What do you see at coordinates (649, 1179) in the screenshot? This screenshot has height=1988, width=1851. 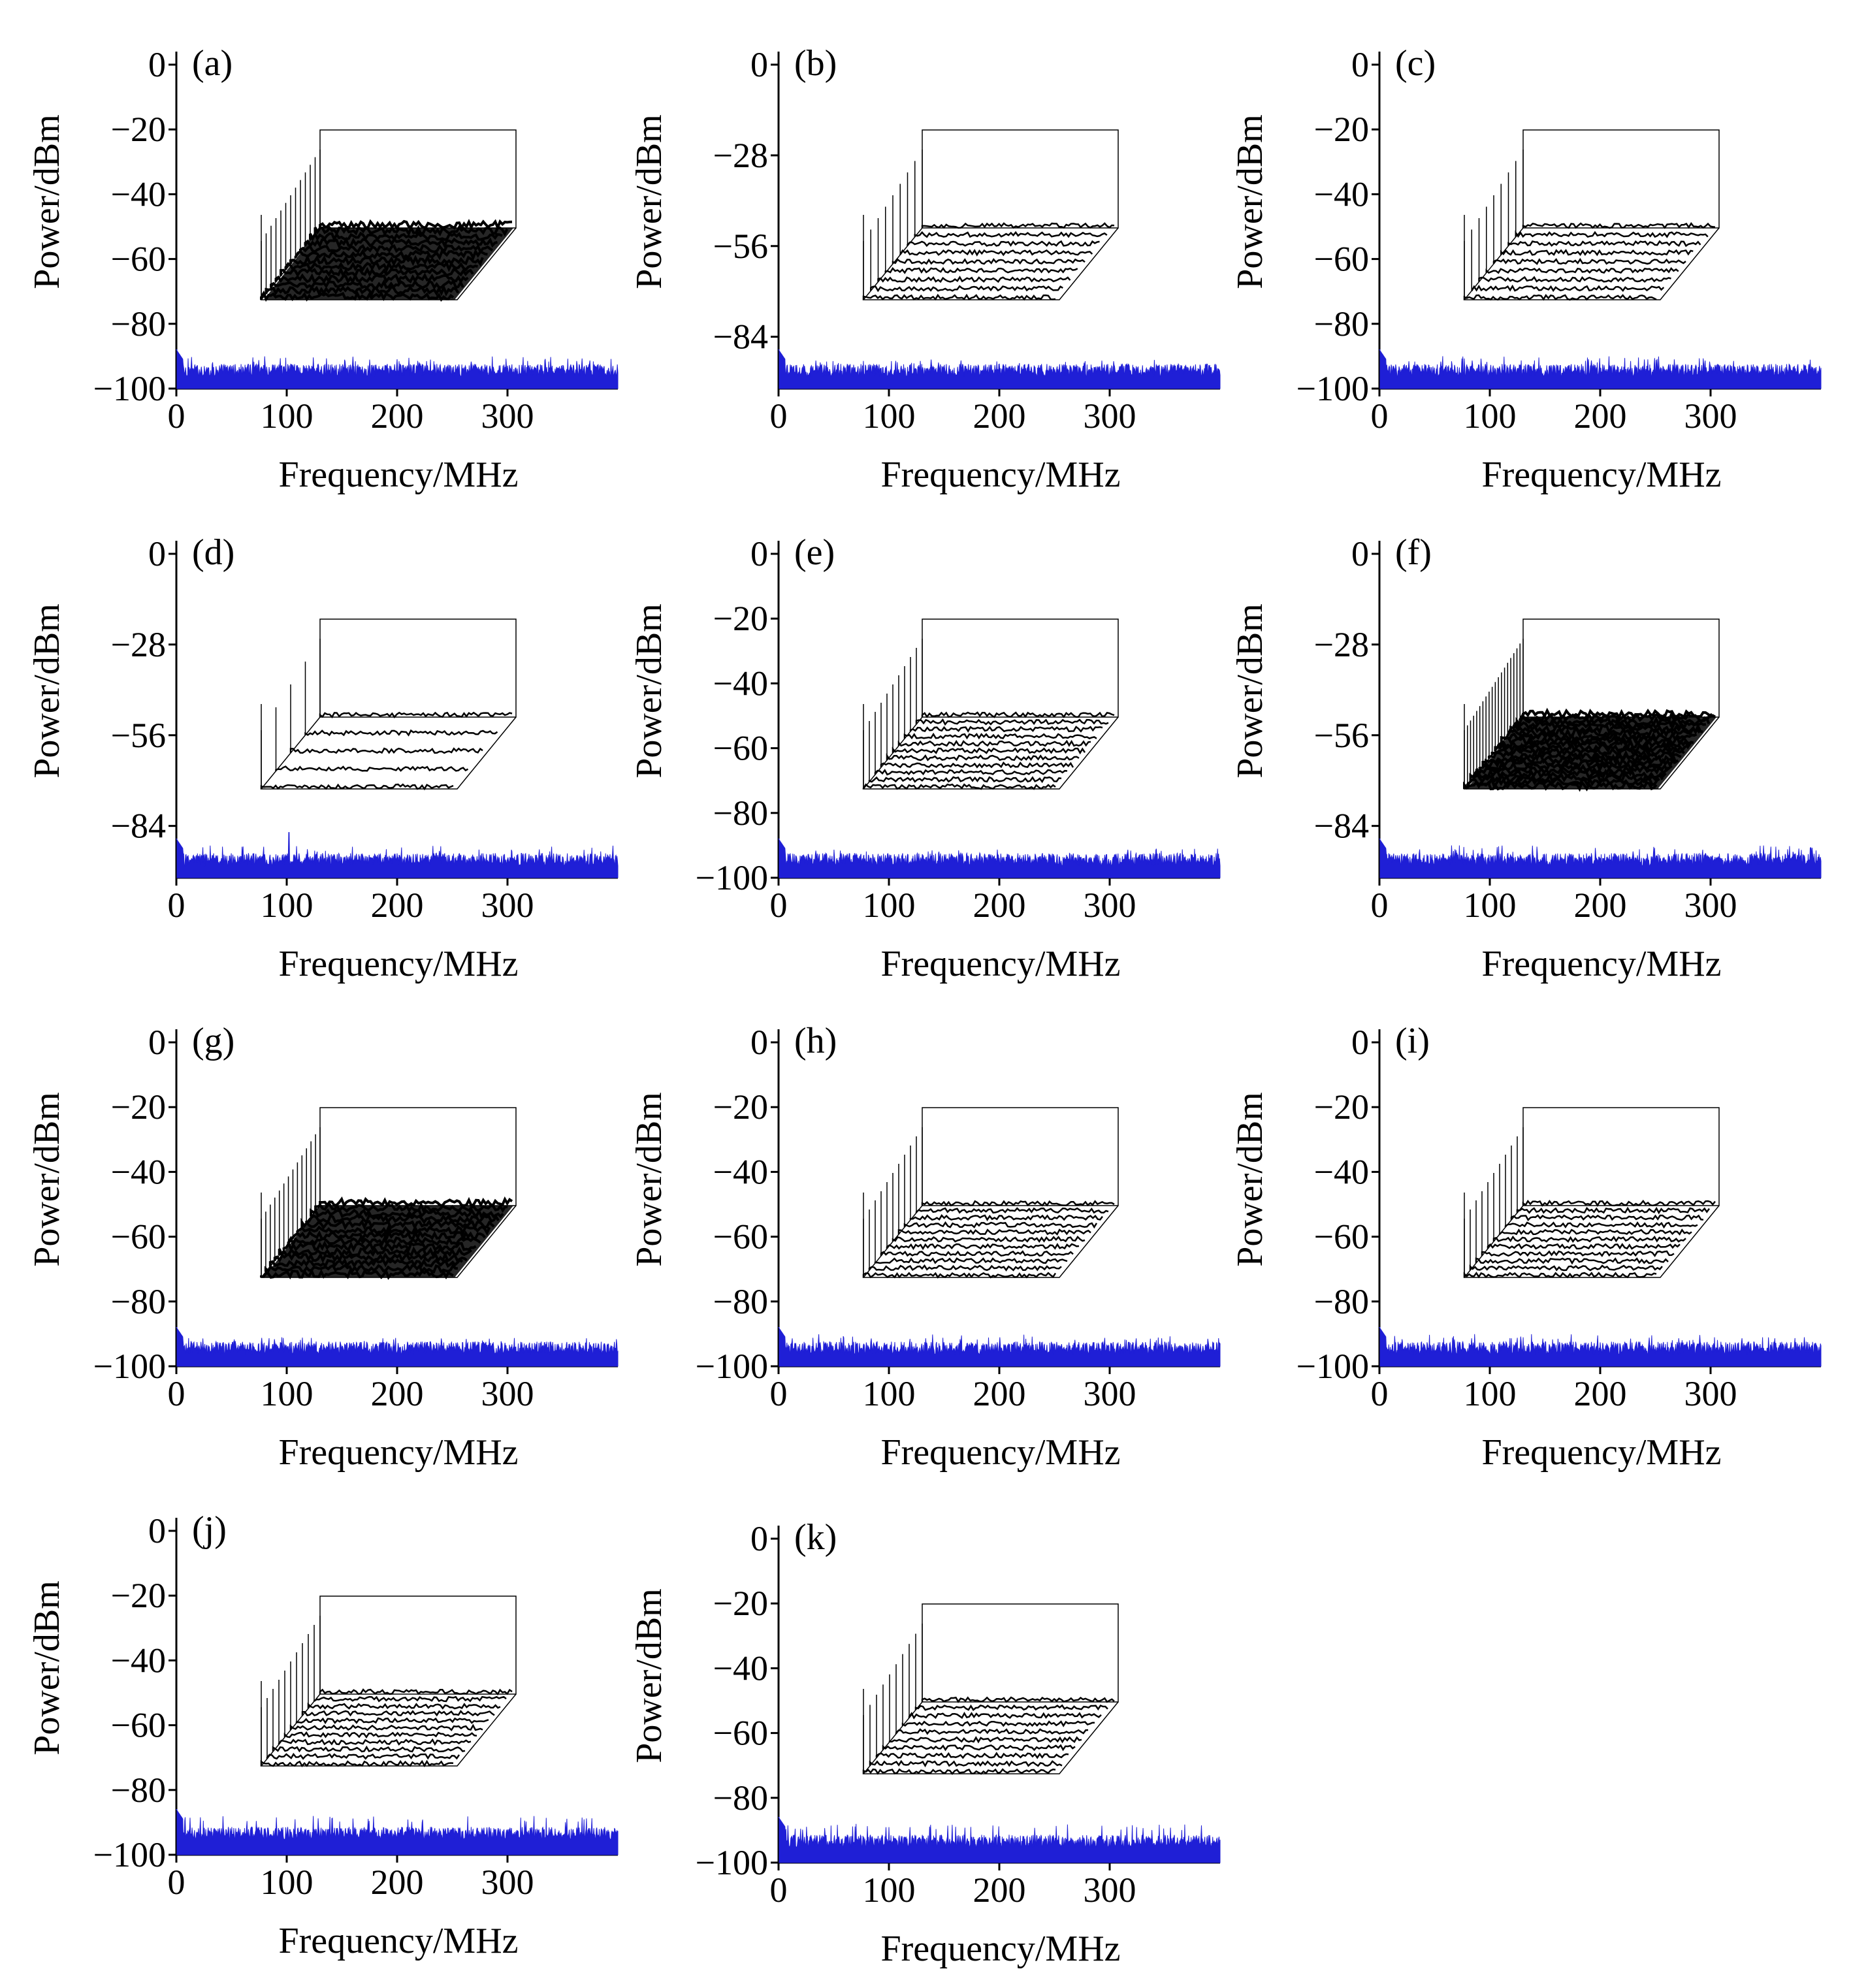 I see `y-axis-title: Power/dBm` at bounding box center [649, 1179].